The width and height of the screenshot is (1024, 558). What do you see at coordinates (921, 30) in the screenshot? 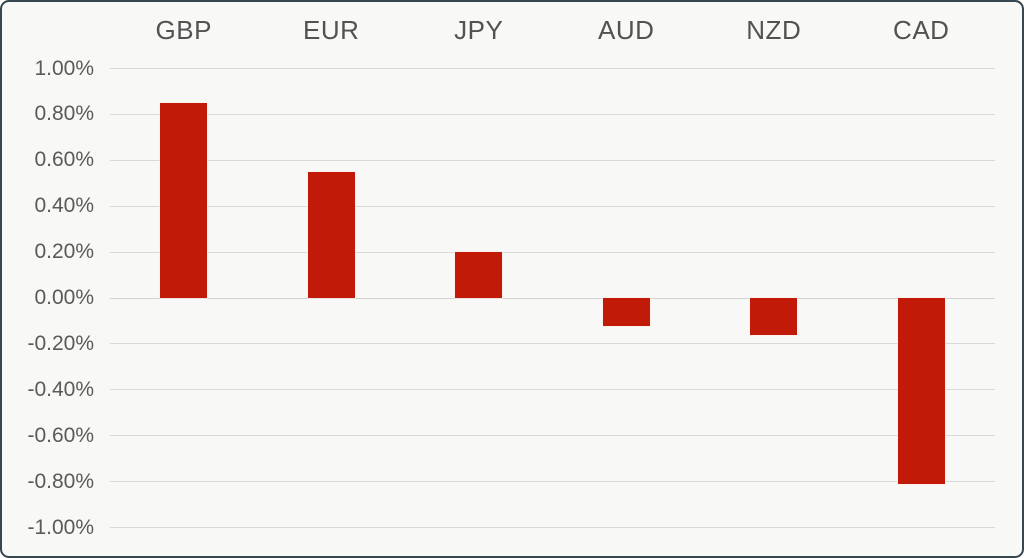
I see `category-label-cad: CAD` at bounding box center [921, 30].